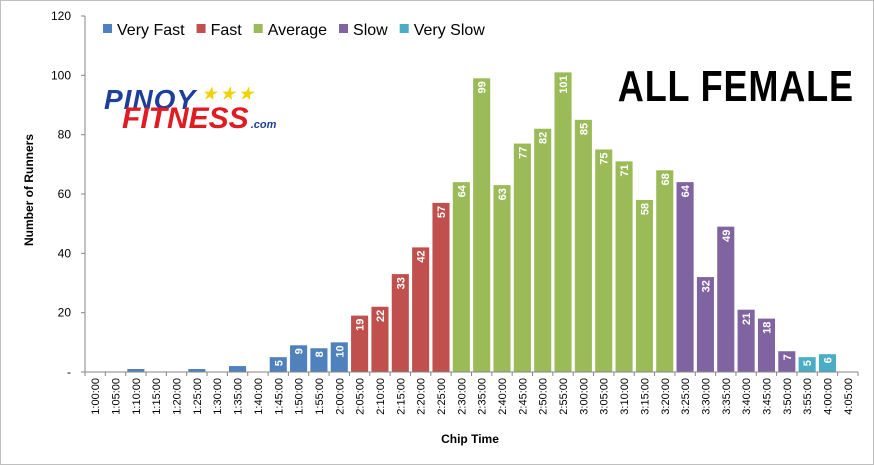 Image resolution: width=874 pixels, height=465 pixels. What do you see at coordinates (239, 396) in the screenshot?
I see `x-tick-label: 1:35:00` at bounding box center [239, 396].